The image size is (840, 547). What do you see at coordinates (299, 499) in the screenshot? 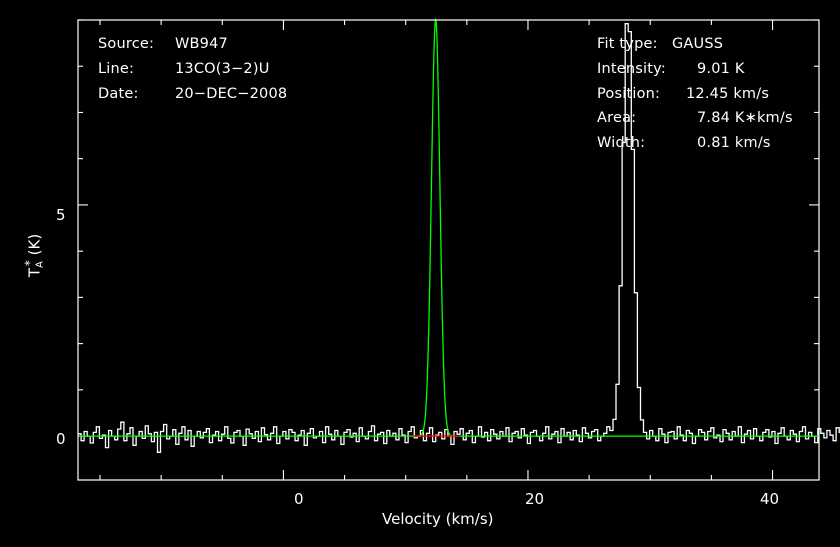
I see `x-tick-label-0: 0` at bounding box center [299, 499].